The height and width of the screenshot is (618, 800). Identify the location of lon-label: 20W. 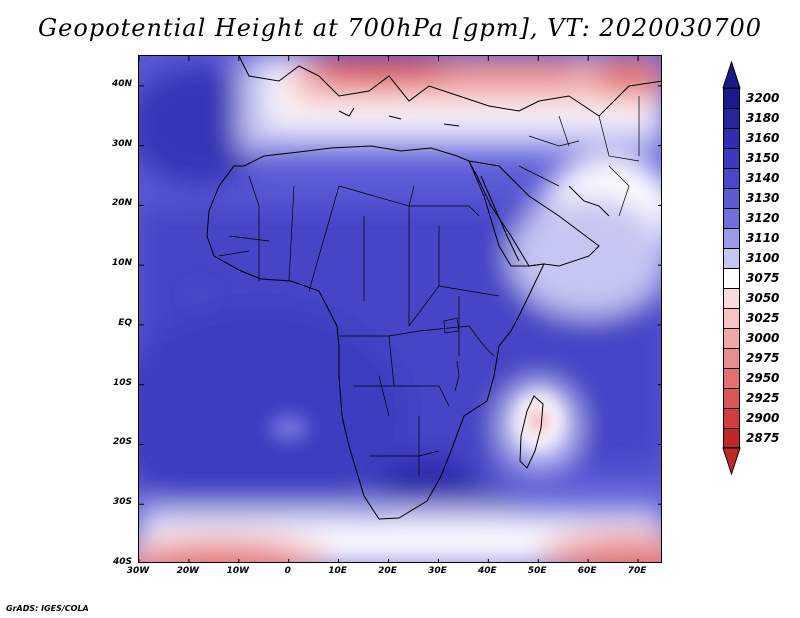
(188, 571).